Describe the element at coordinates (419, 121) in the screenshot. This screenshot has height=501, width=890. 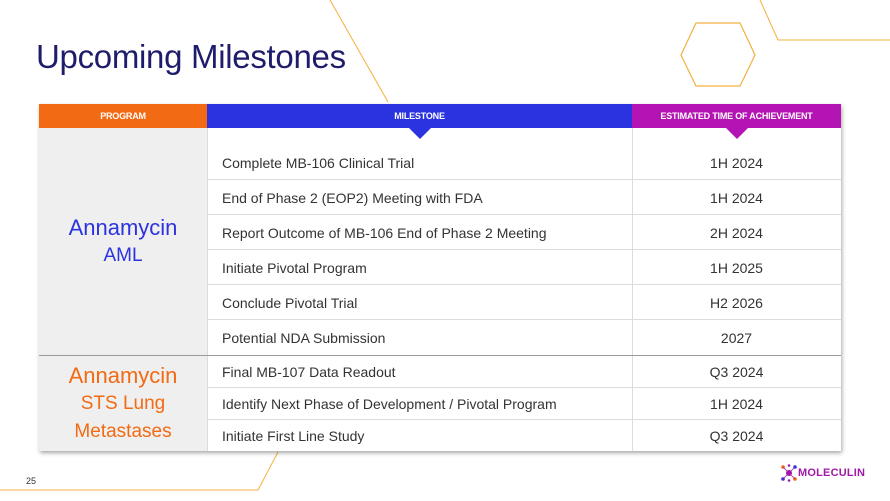
I see `header-milestone: MILESTONE` at that location.